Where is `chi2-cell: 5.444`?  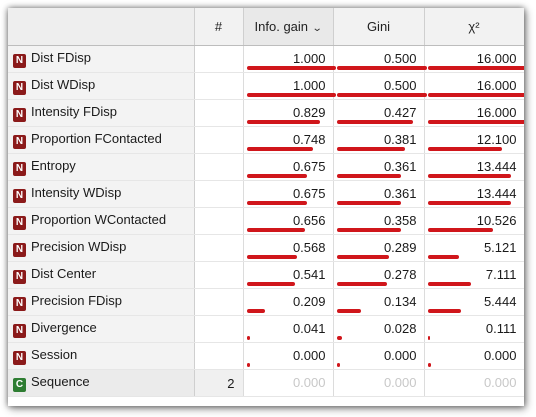
chi2-cell: 5.444 is located at coordinates (474, 302).